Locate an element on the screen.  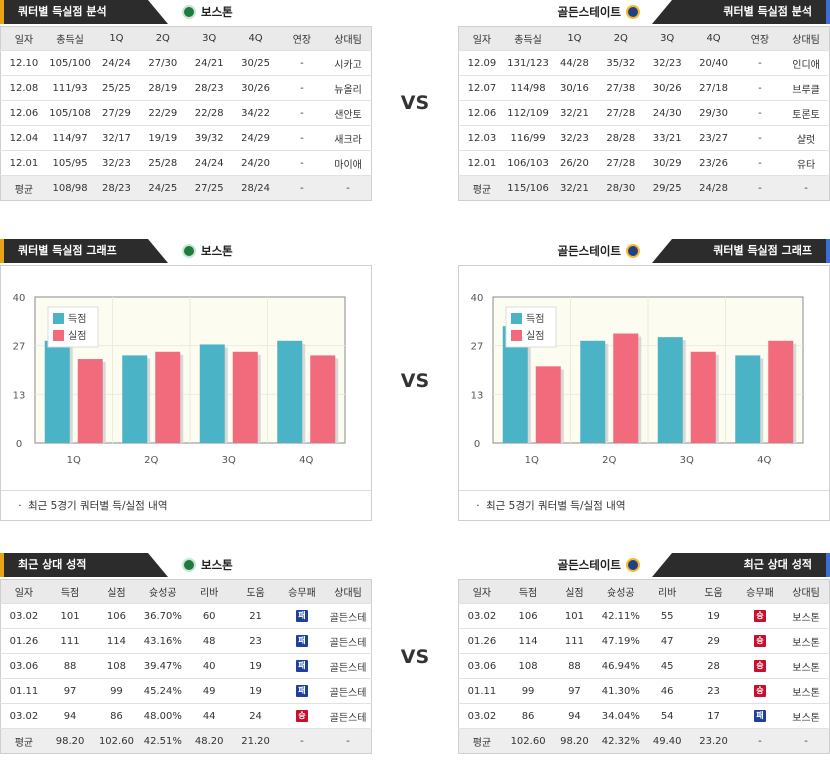
average-cell: 28/23 is located at coordinates (116, 188).